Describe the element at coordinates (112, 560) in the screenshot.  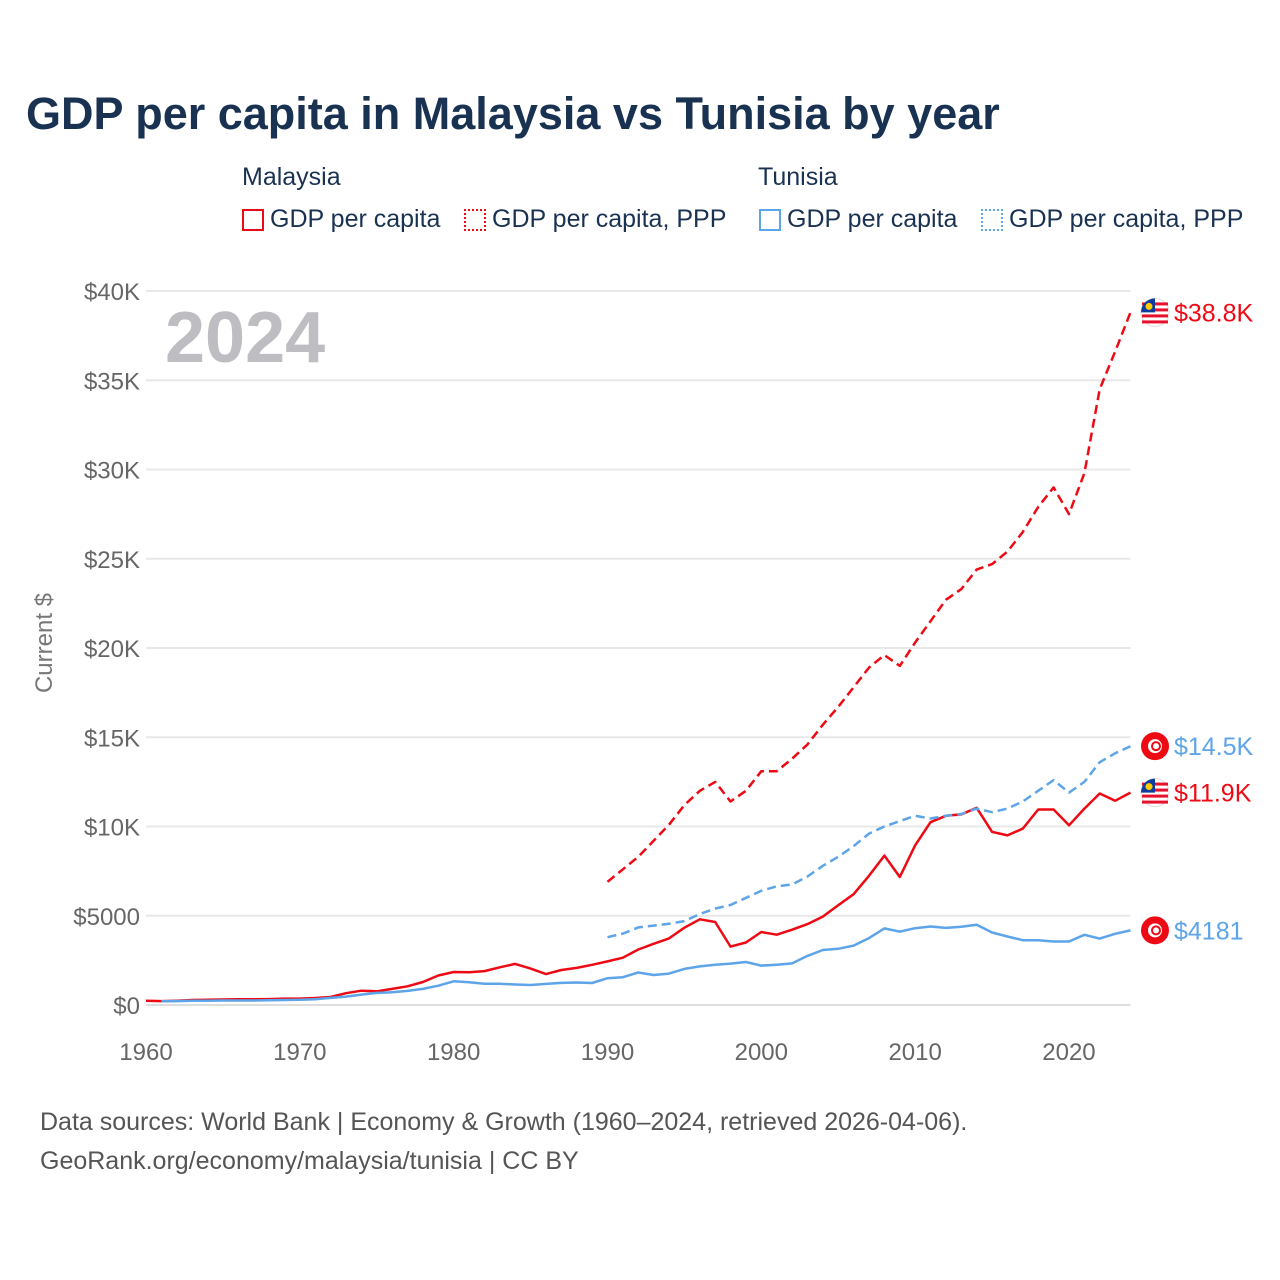
I see `y-tick-label: $25K` at that location.